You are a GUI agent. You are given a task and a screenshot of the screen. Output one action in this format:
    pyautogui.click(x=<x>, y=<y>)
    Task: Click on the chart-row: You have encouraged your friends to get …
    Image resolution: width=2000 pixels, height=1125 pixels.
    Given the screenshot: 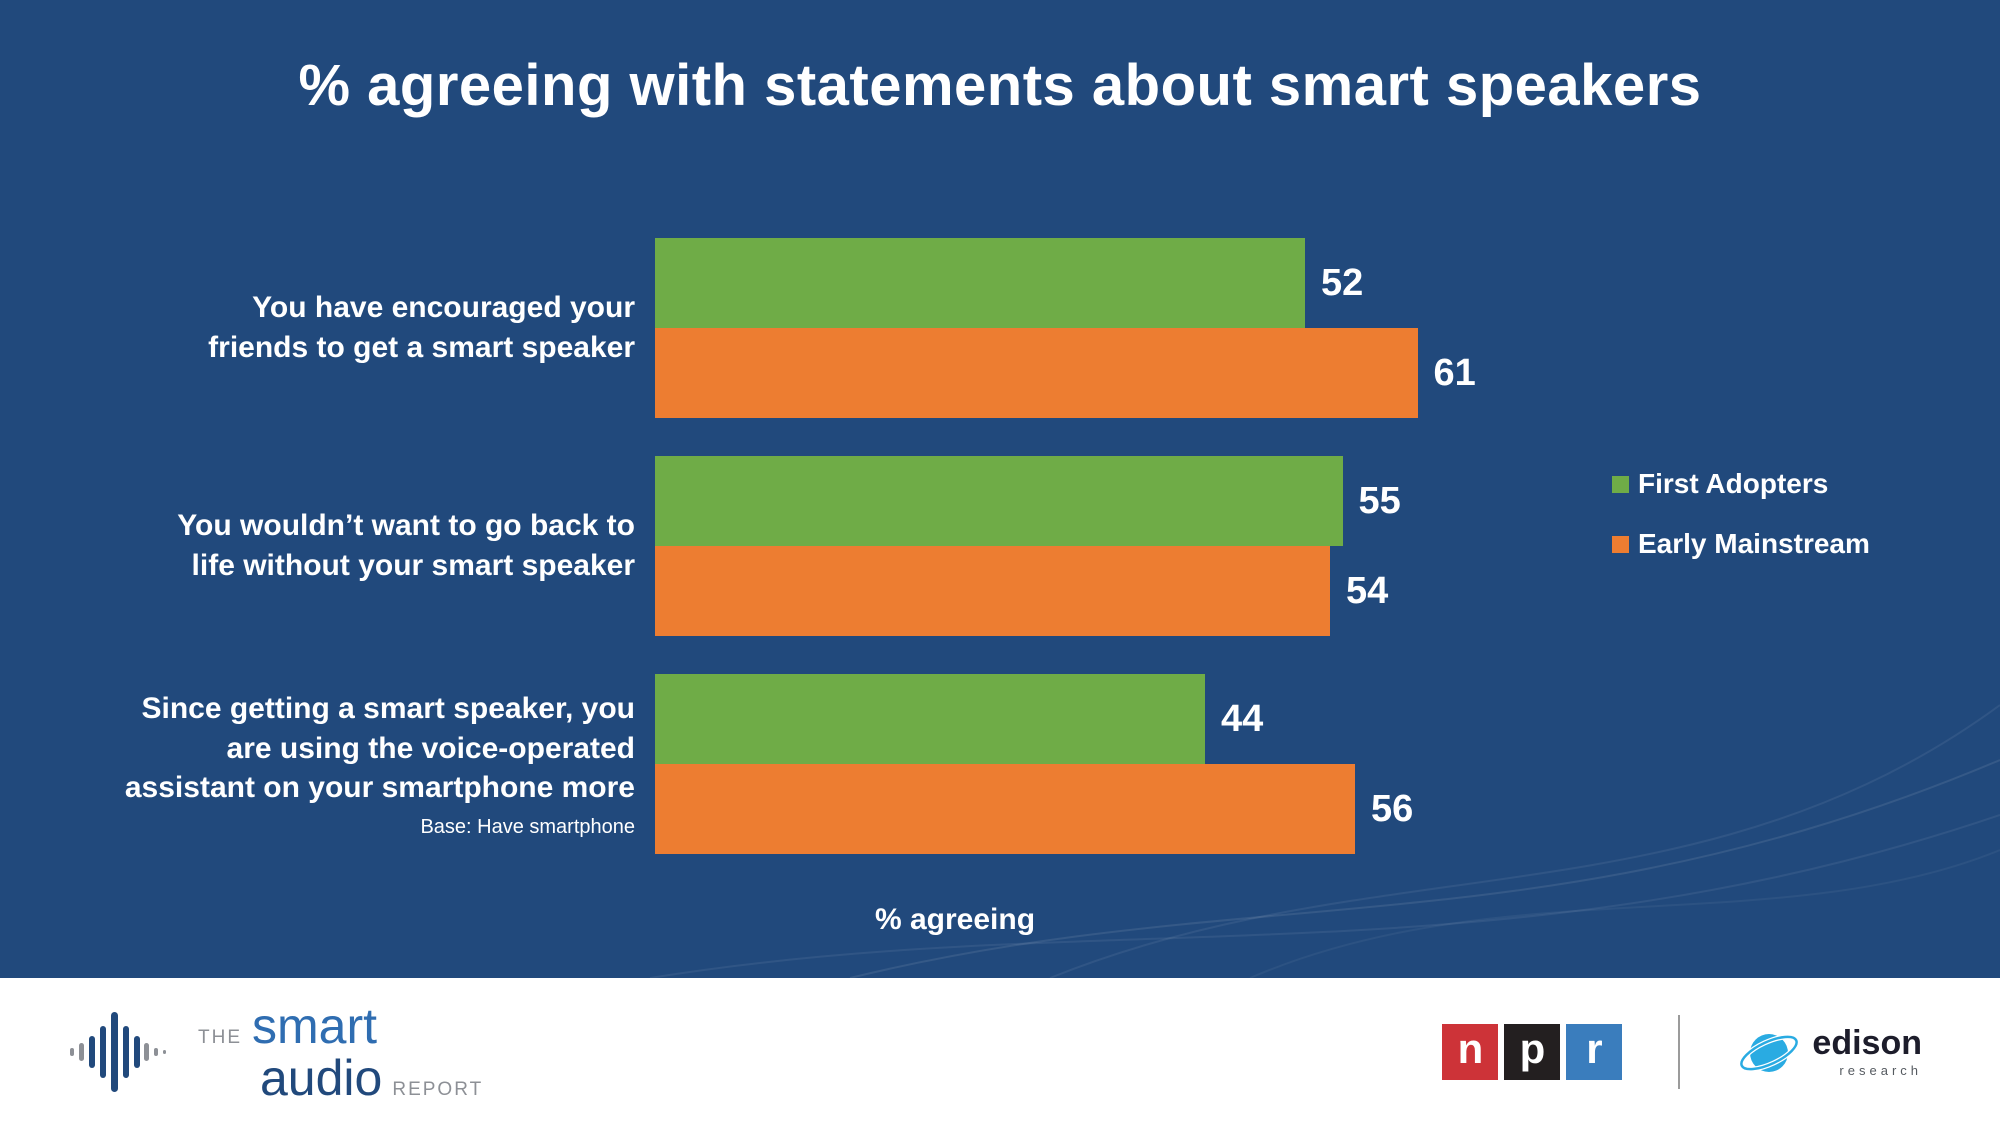 What is the action you would take?
    pyautogui.click(x=810, y=328)
    